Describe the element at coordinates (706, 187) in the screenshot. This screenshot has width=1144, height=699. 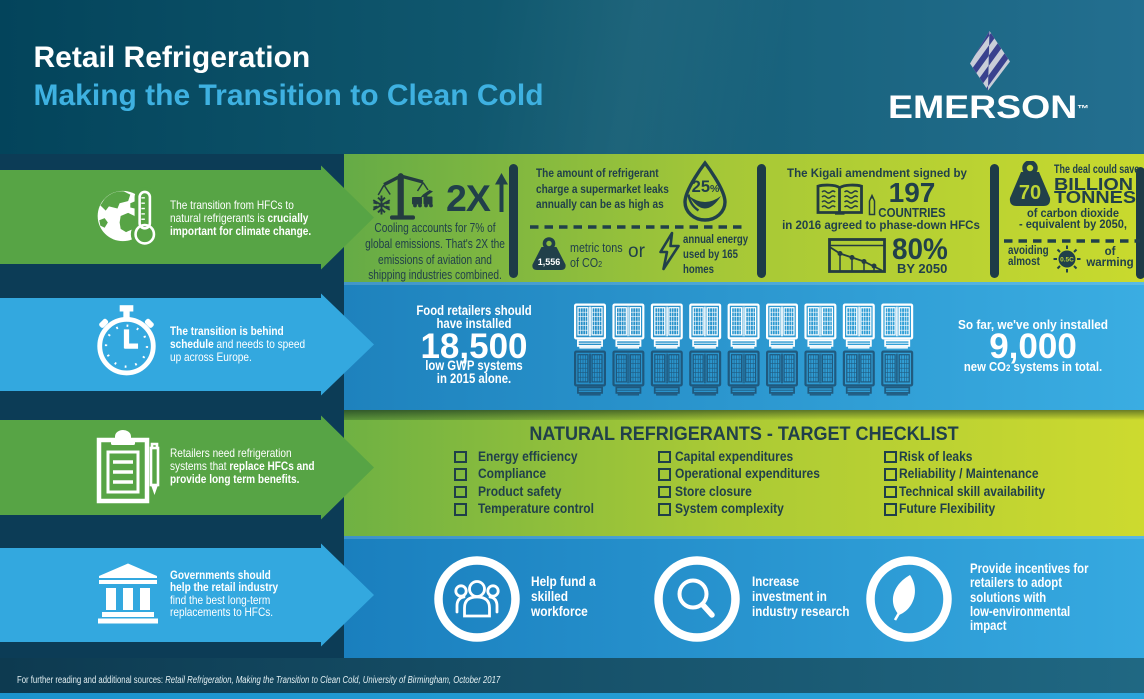
I see `svg-text: 25%` at that location.